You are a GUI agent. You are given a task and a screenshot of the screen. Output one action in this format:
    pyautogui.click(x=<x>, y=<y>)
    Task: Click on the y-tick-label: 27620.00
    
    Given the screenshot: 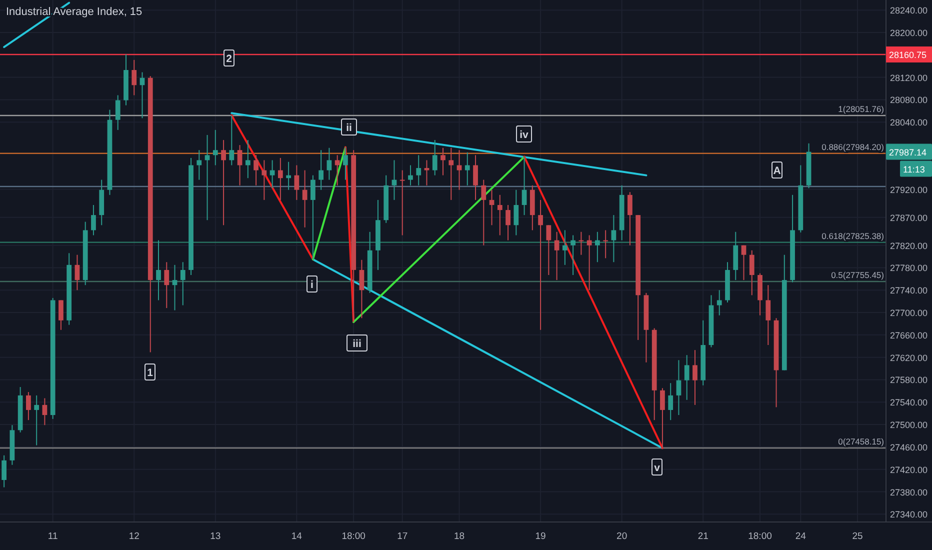 What is the action you would take?
    pyautogui.click(x=909, y=357)
    